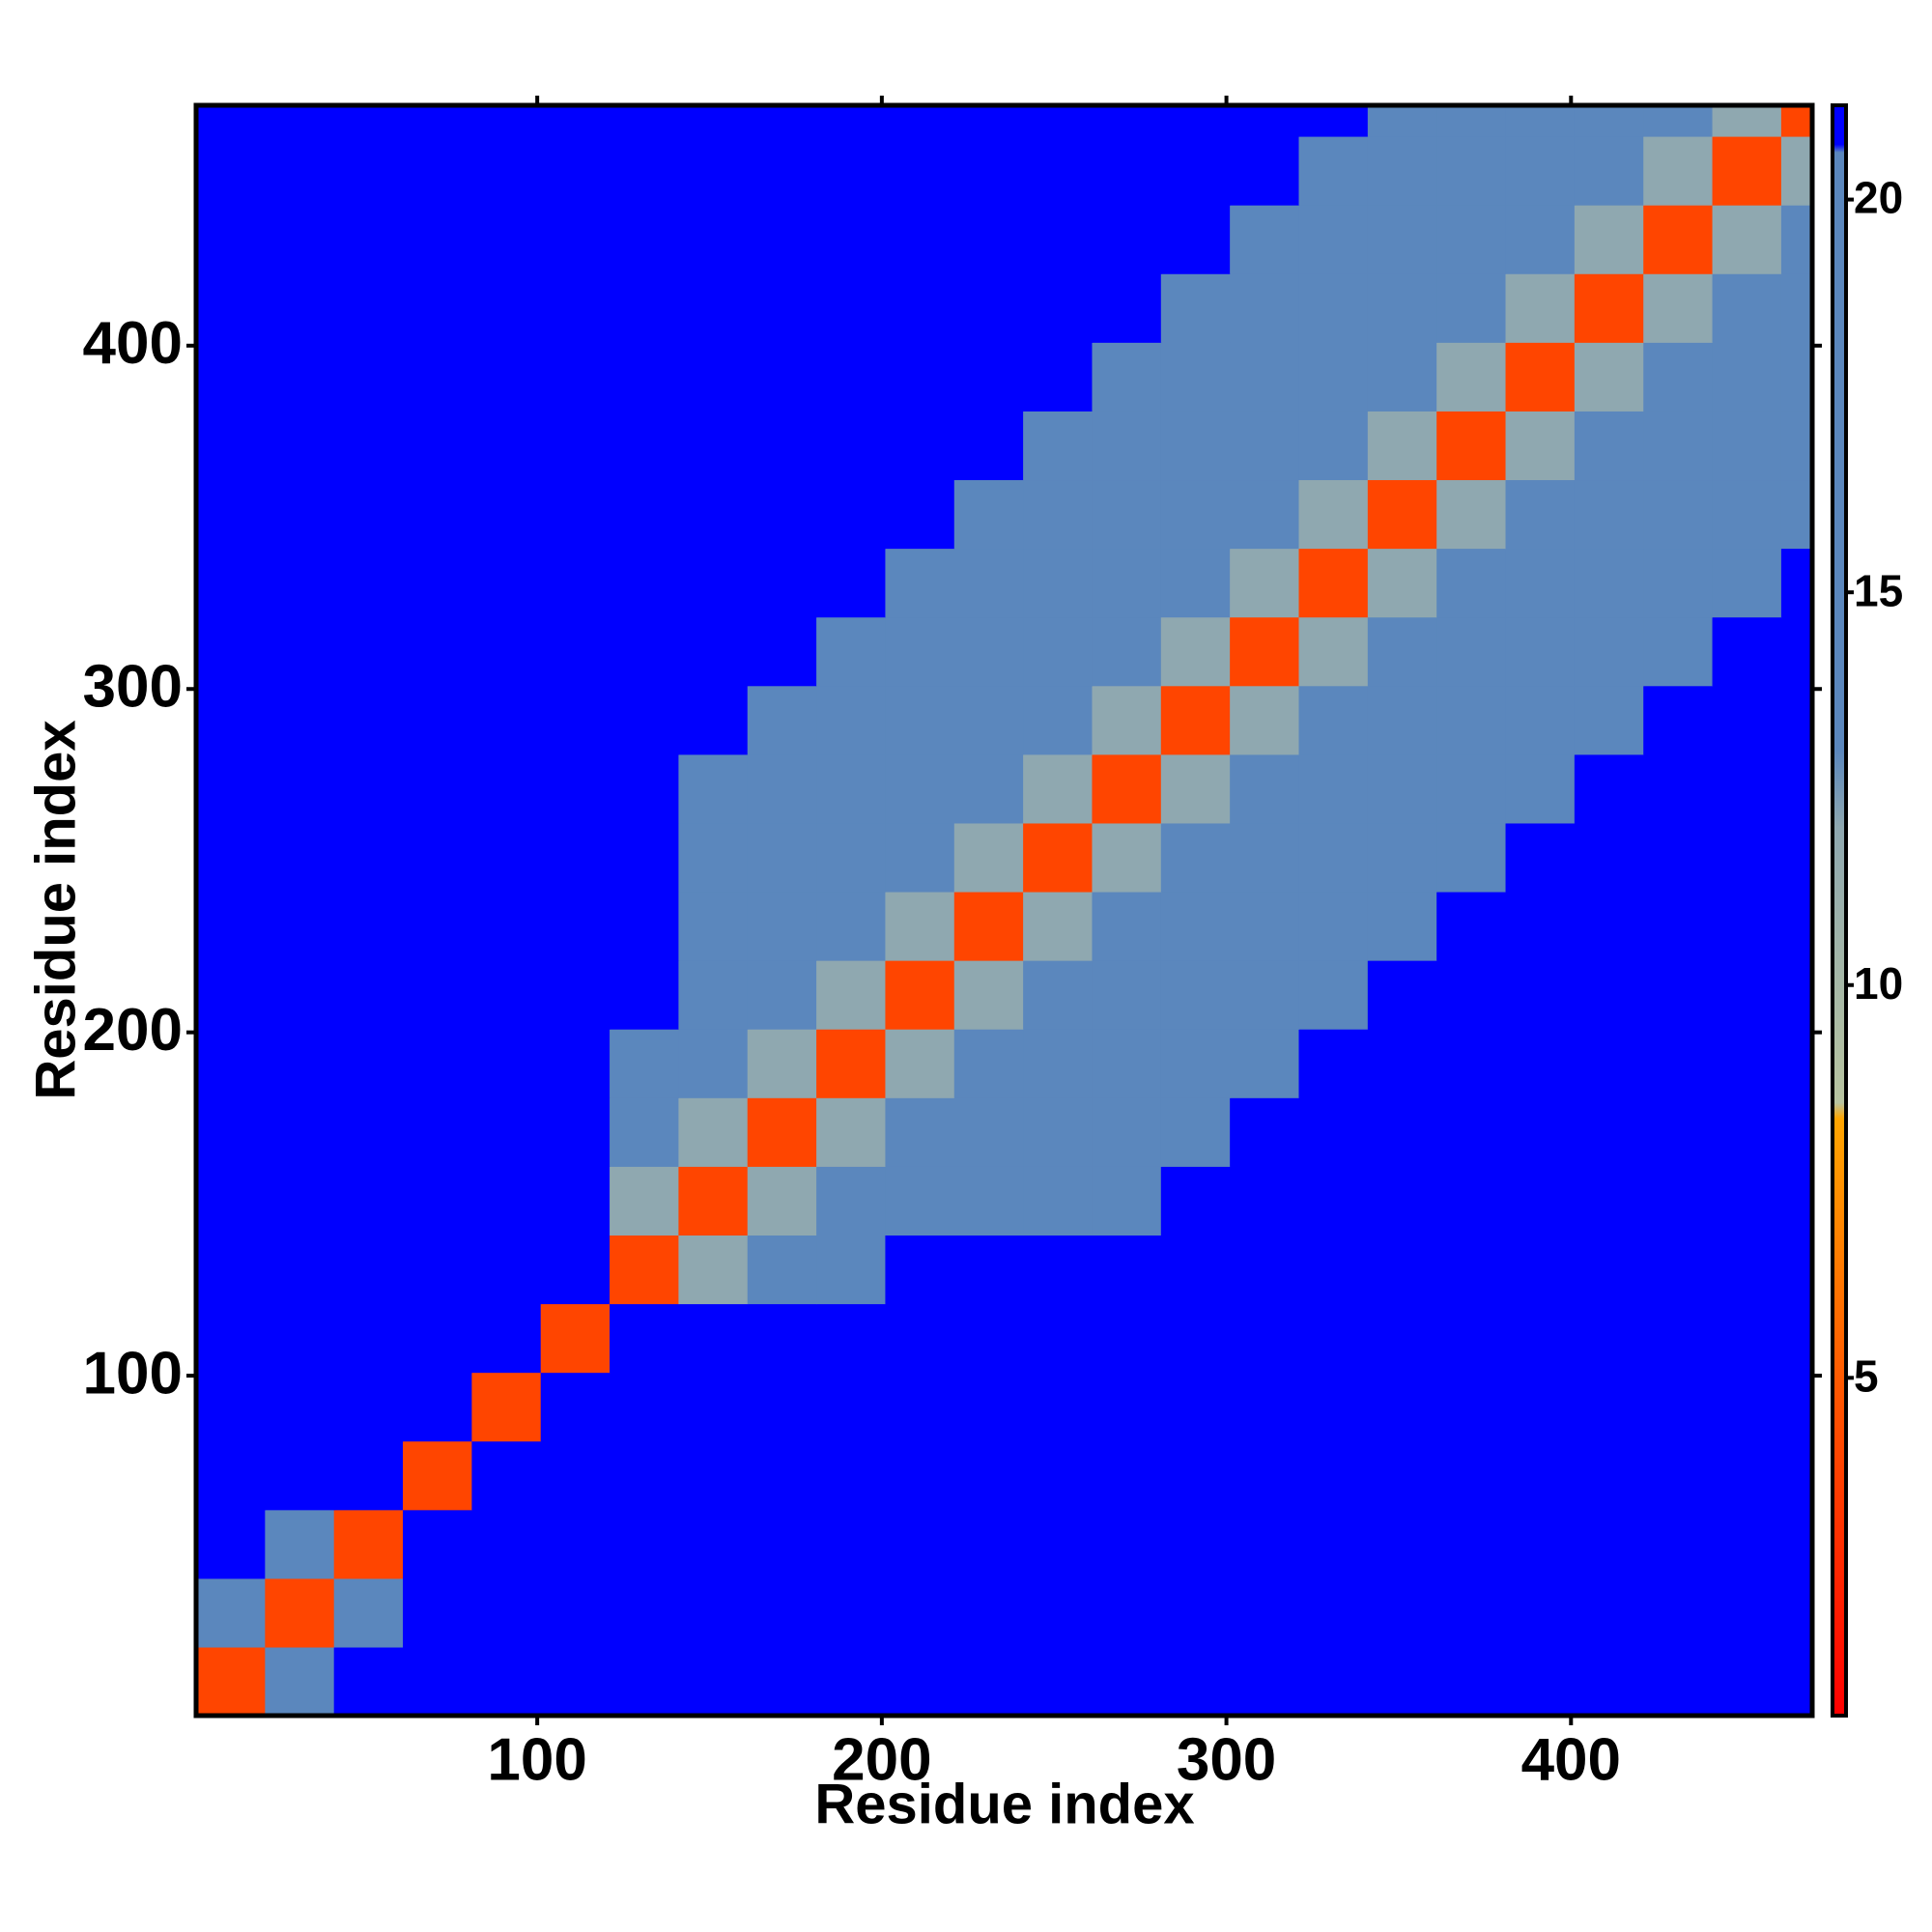 This screenshot has width=1932, height=1932. I want to click on y-tick-label: 100, so click(133, 1373).